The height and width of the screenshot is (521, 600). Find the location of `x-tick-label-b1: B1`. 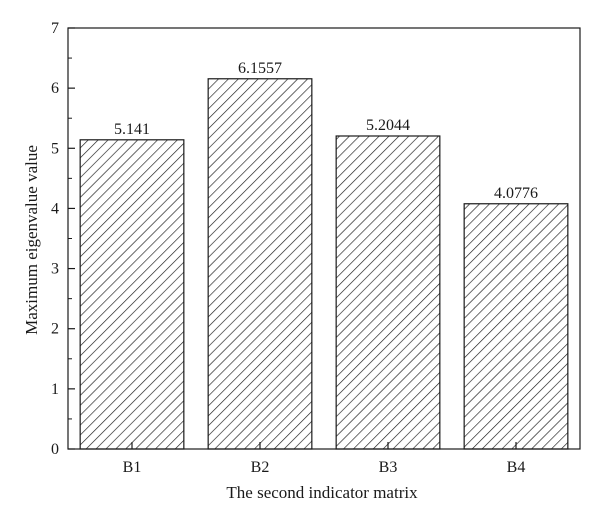

x-tick-label-b1: B1 is located at coordinates (132, 467).